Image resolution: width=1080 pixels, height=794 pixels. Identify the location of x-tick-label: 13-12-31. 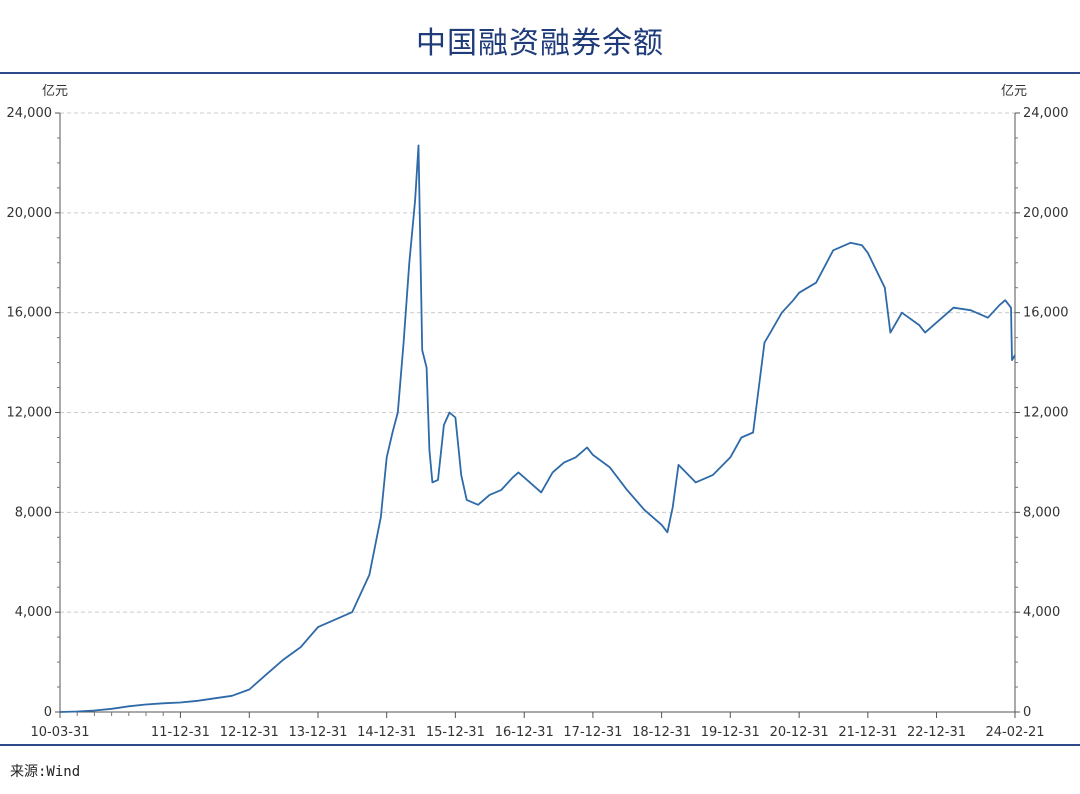
(317, 732).